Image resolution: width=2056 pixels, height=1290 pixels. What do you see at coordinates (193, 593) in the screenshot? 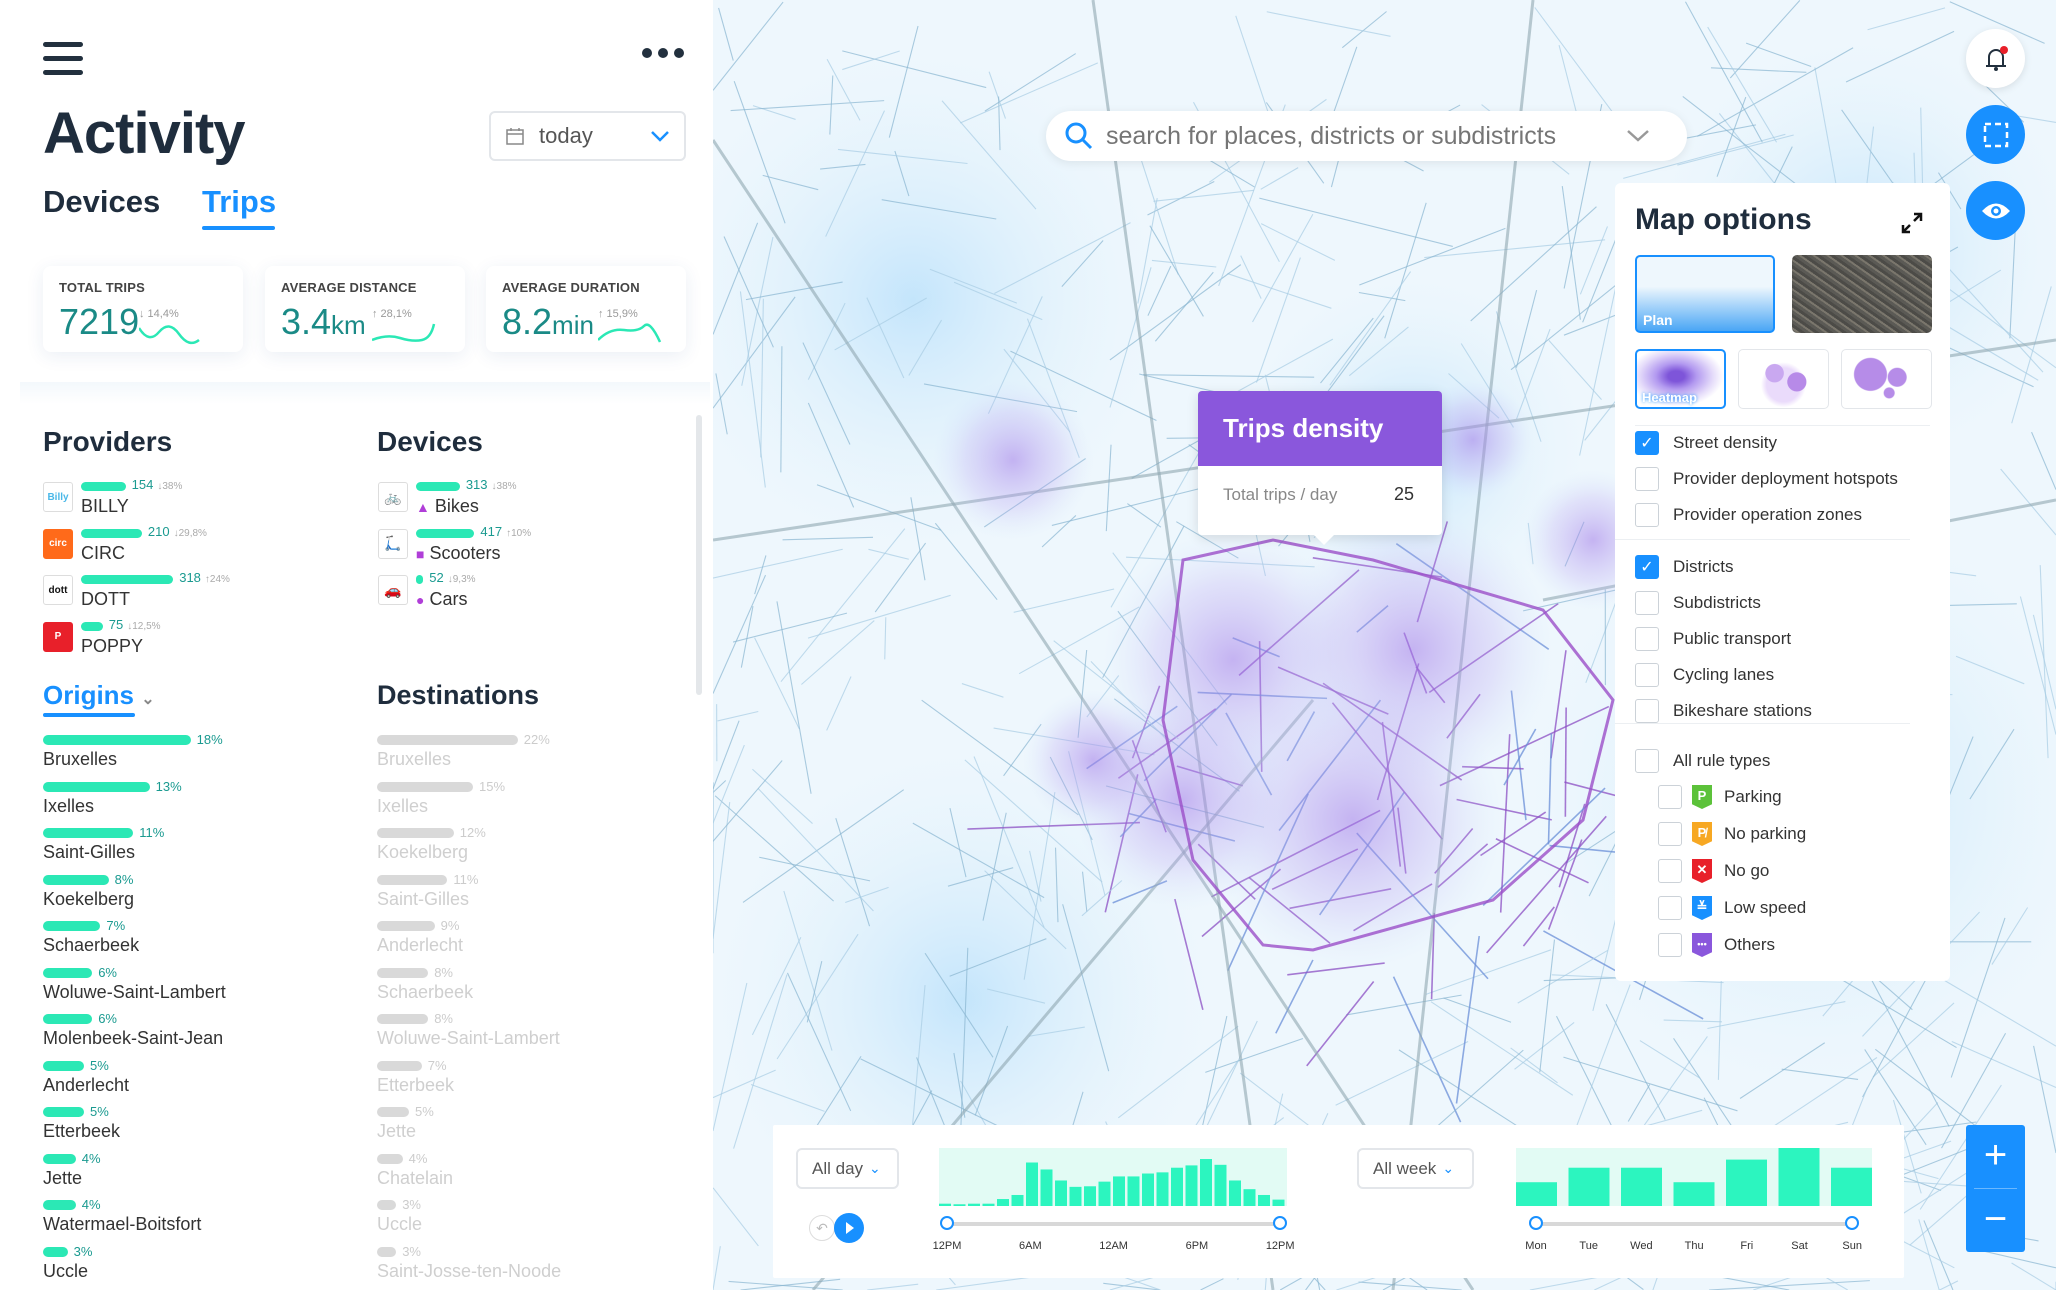
I see `provider-row: dott 318 ↑24% DOTT` at bounding box center [193, 593].